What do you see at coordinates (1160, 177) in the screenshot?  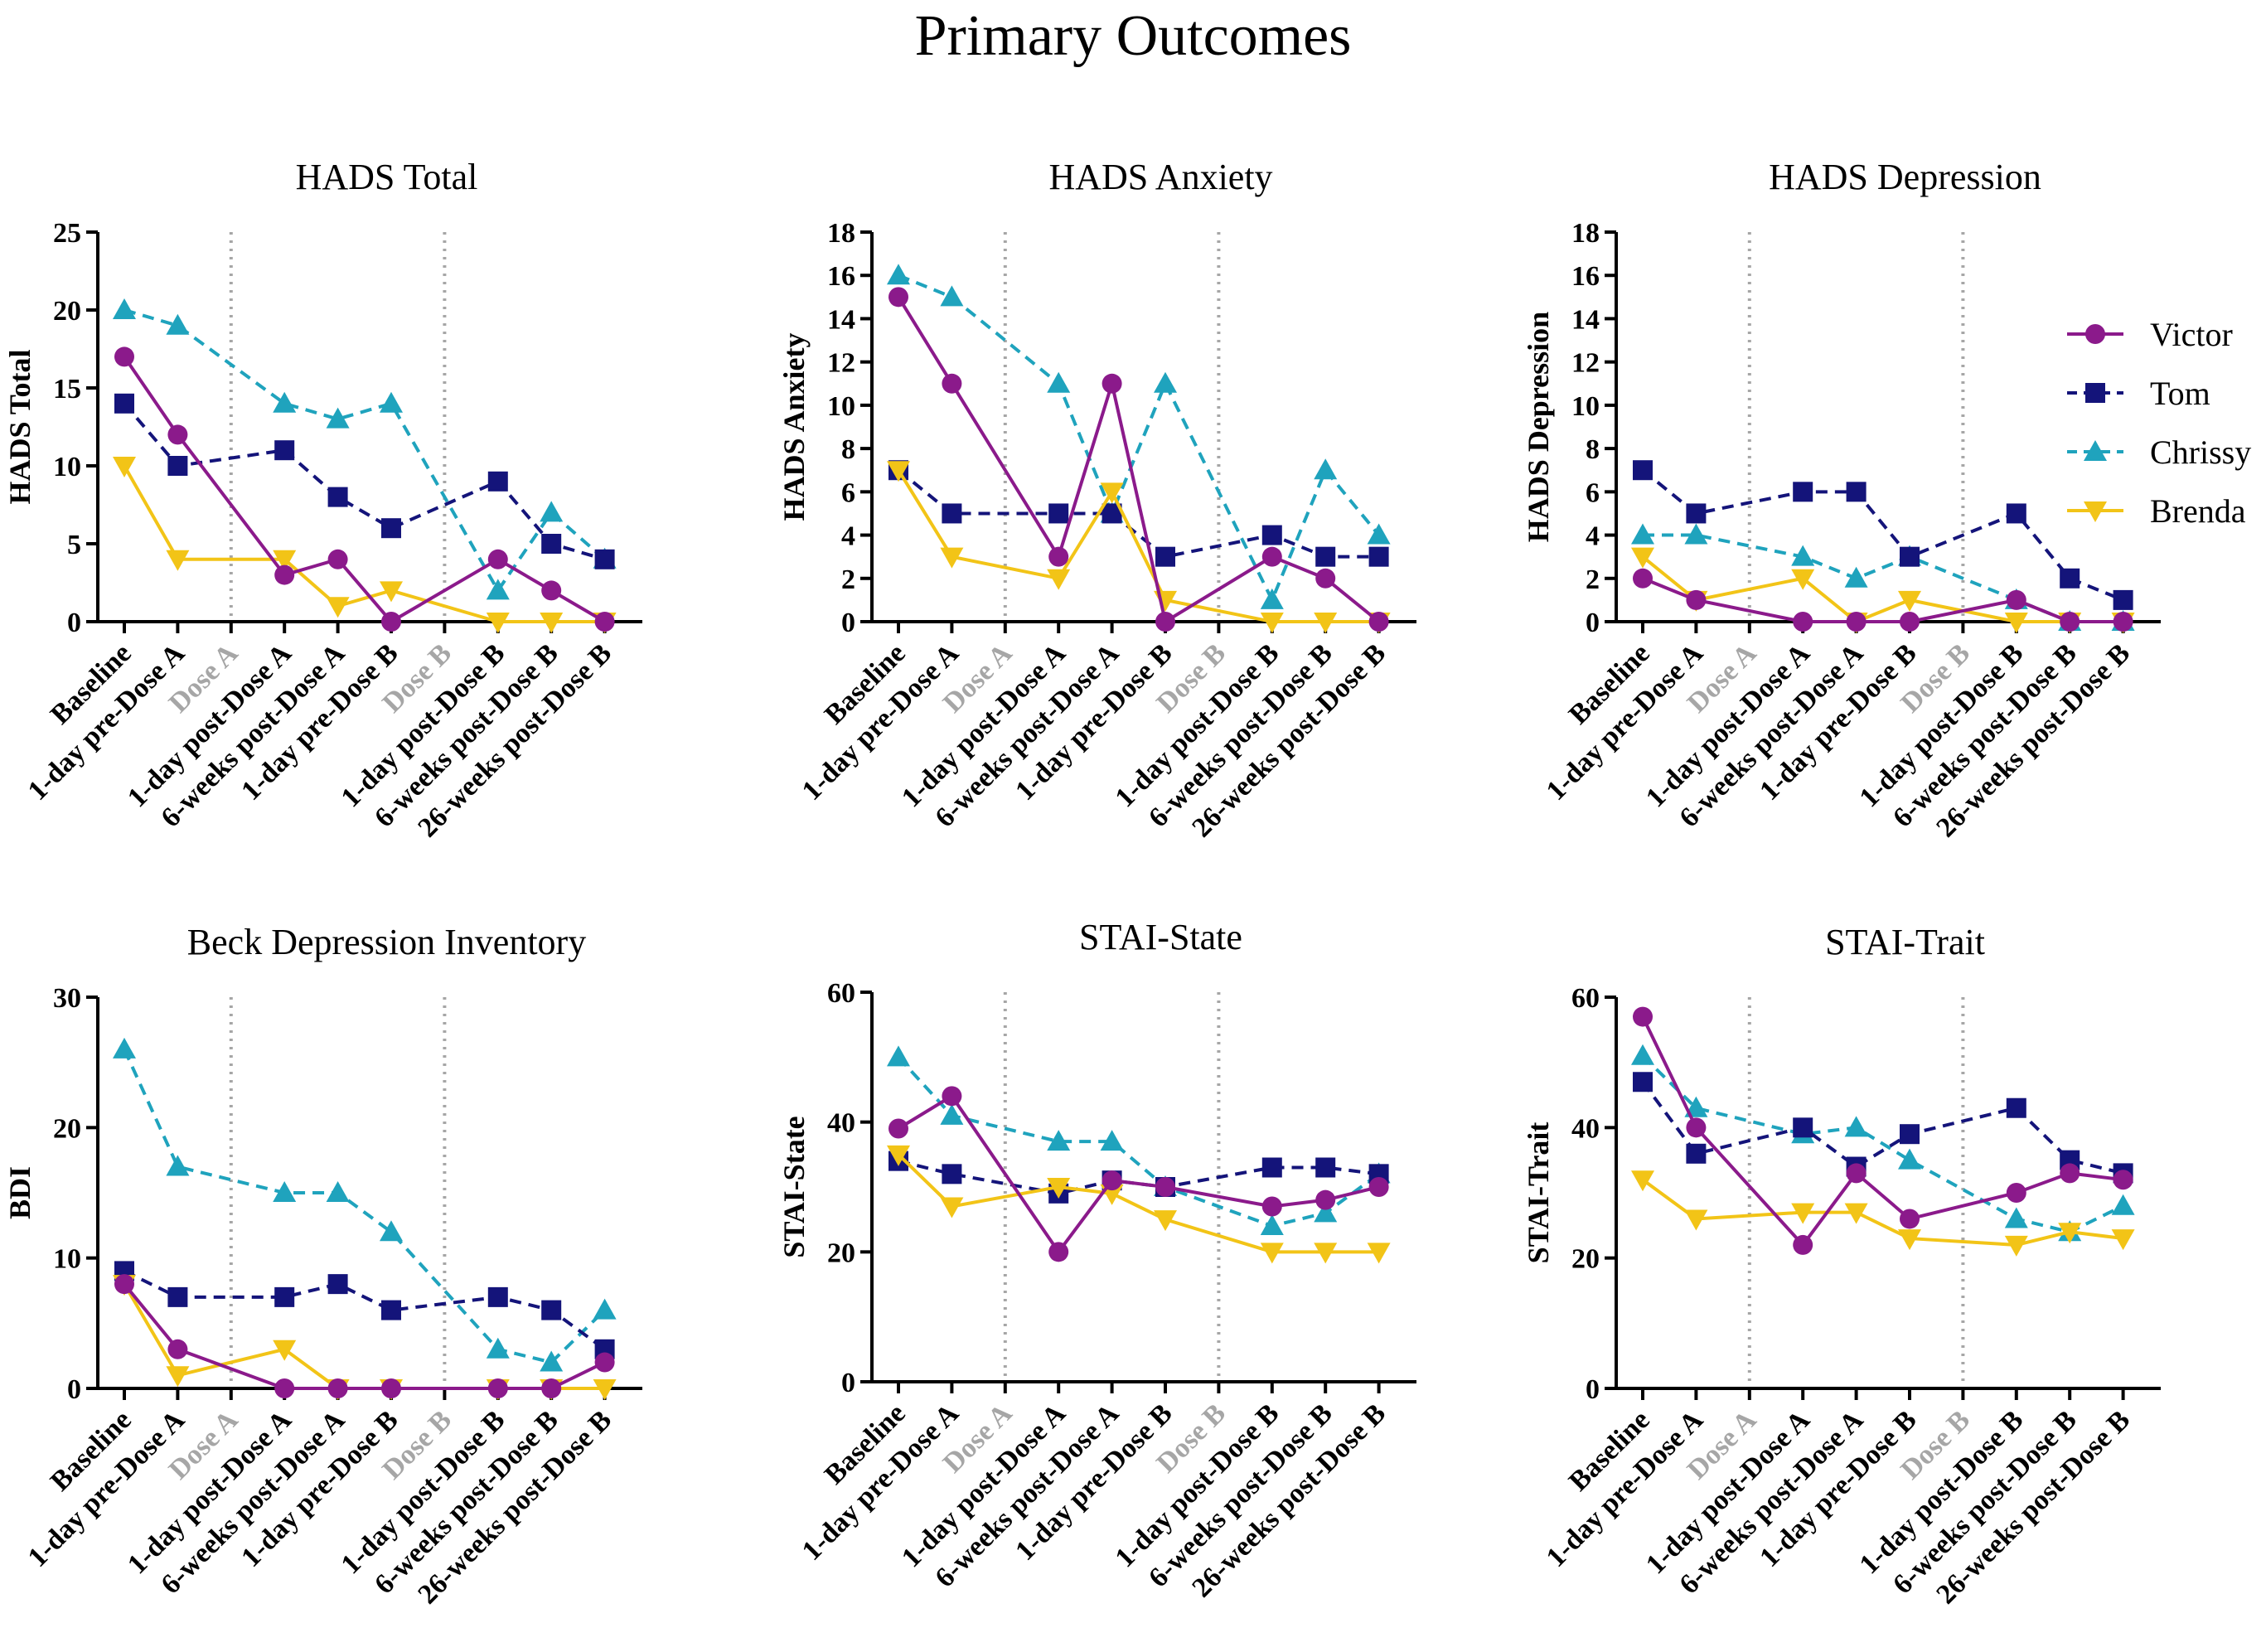 I see `panel-title: HADS Anxiety` at bounding box center [1160, 177].